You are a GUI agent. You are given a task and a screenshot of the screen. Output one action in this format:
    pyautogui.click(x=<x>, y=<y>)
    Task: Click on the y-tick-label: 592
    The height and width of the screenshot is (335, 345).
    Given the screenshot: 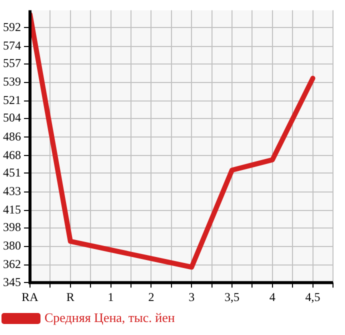 What is the action you would take?
    pyautogui.click(x=12, y=27)
    